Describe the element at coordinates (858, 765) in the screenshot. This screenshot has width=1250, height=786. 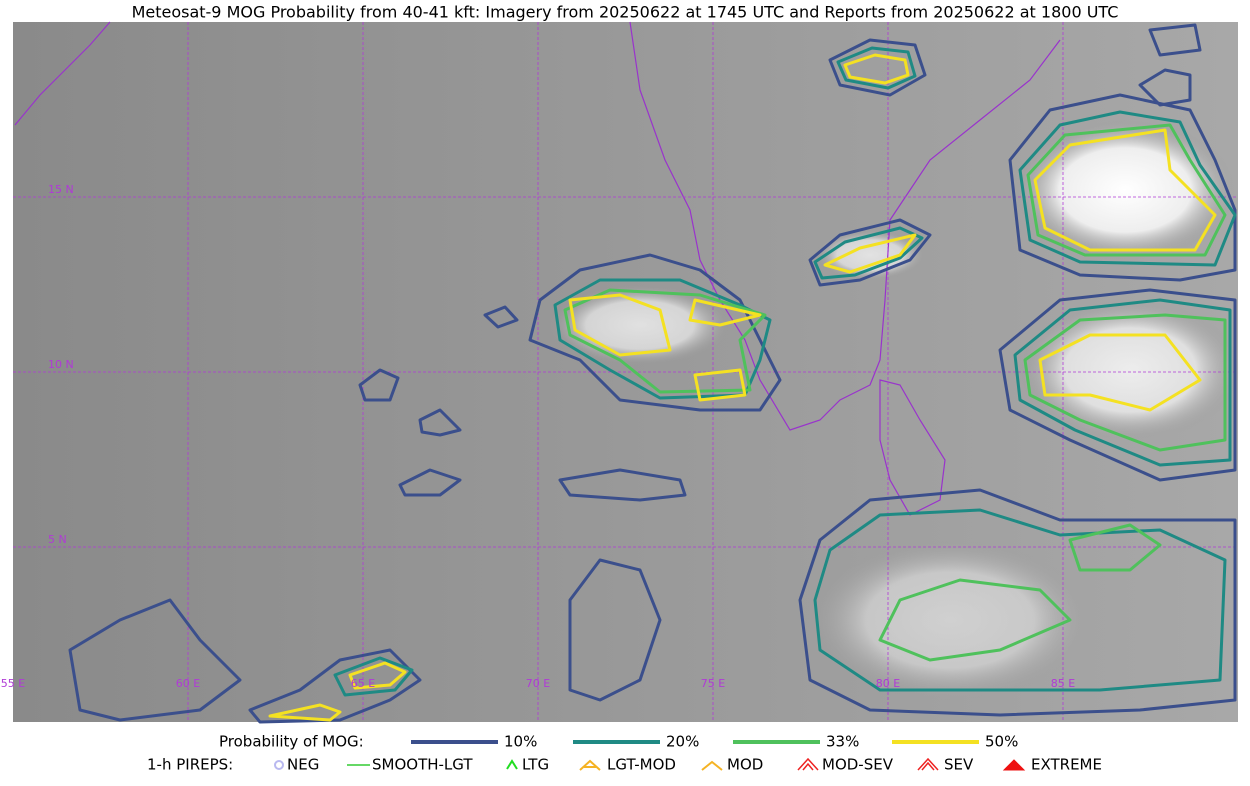
I see `legend-label: MOD-SEV` at that location.